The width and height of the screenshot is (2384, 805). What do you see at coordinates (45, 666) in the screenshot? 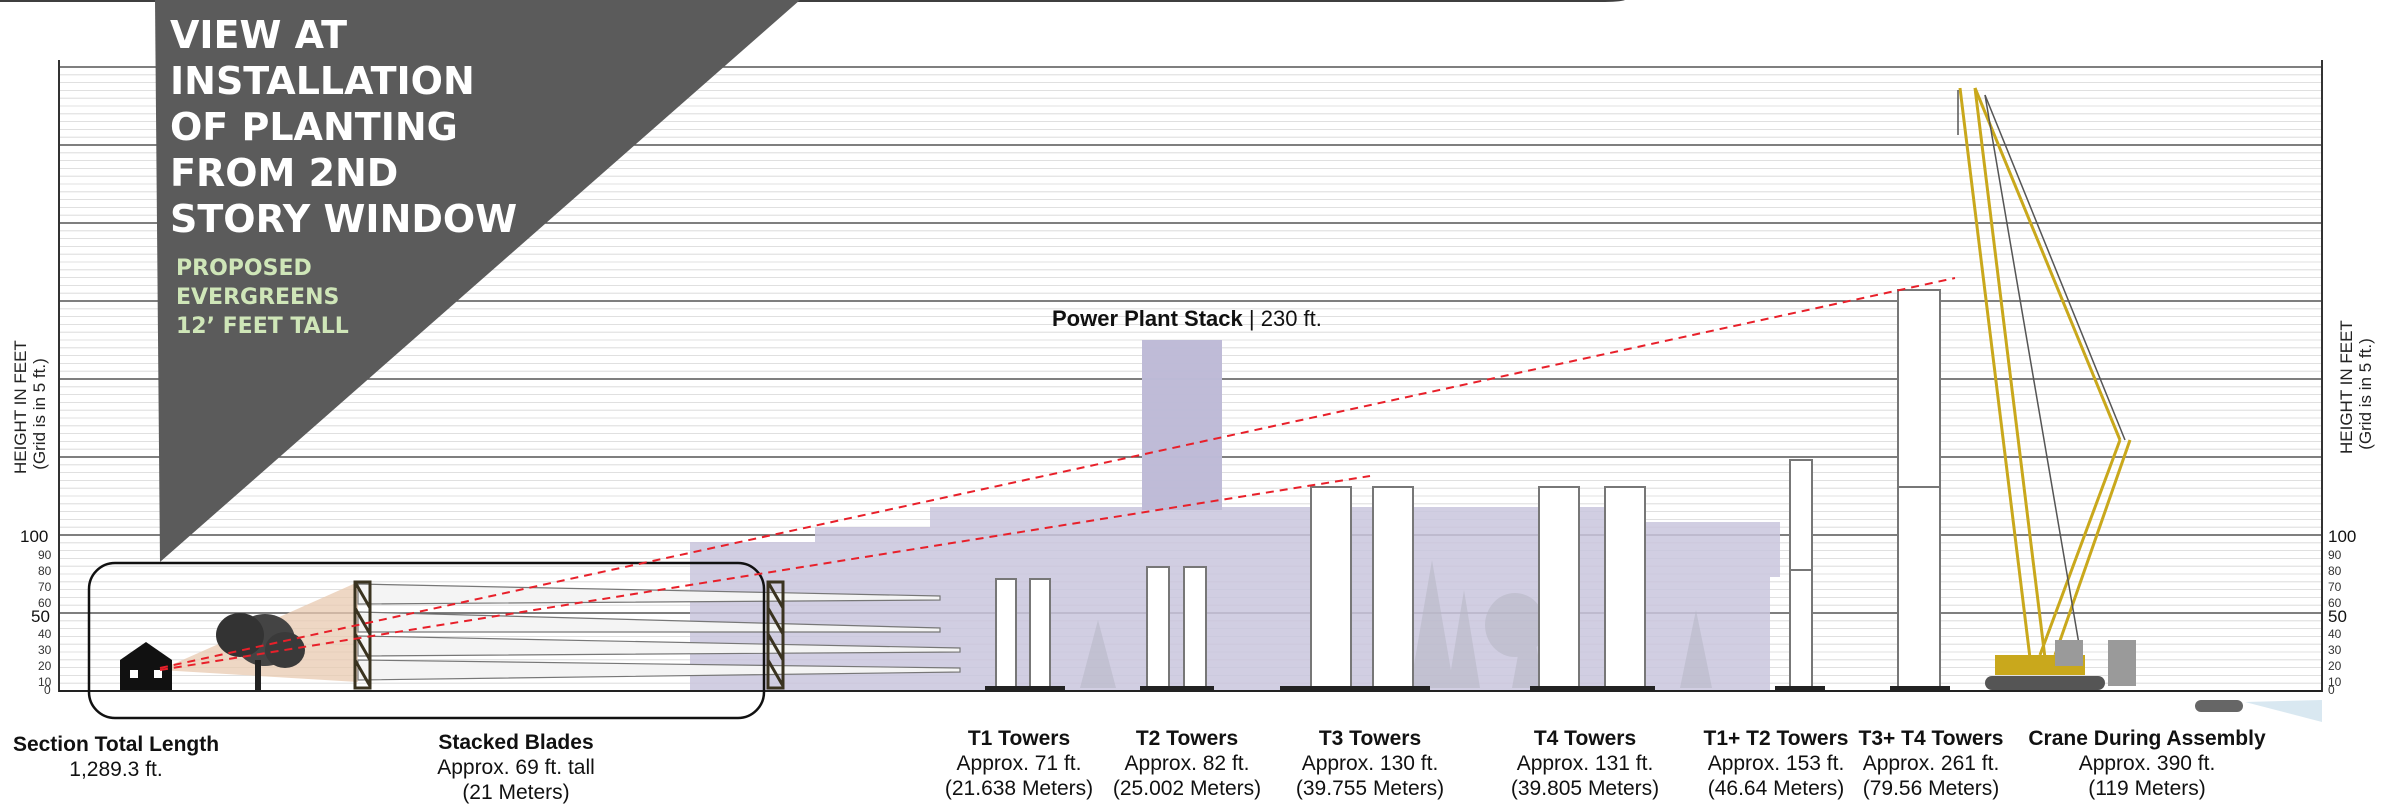
I see `tick-20-left: 20` at bounding box center [45, 666].